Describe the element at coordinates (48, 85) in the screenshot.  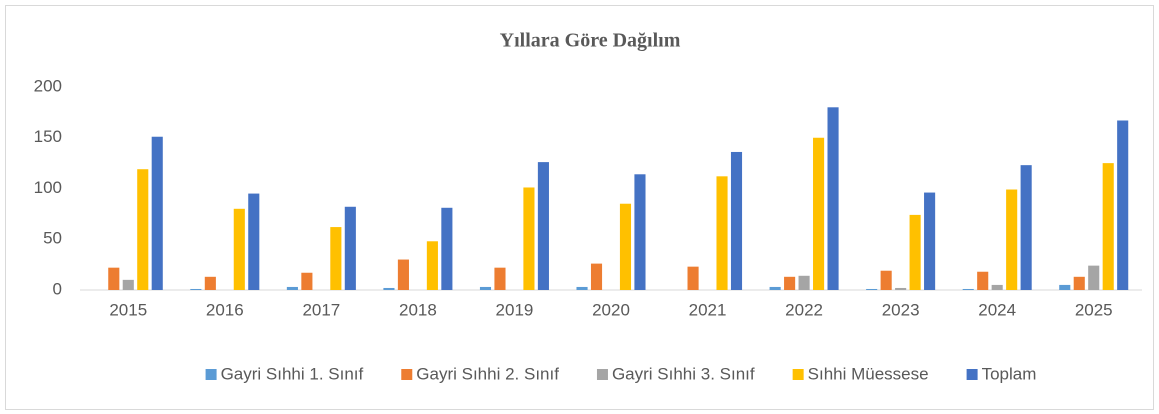
I see `y-tick-label: 200` at that location.